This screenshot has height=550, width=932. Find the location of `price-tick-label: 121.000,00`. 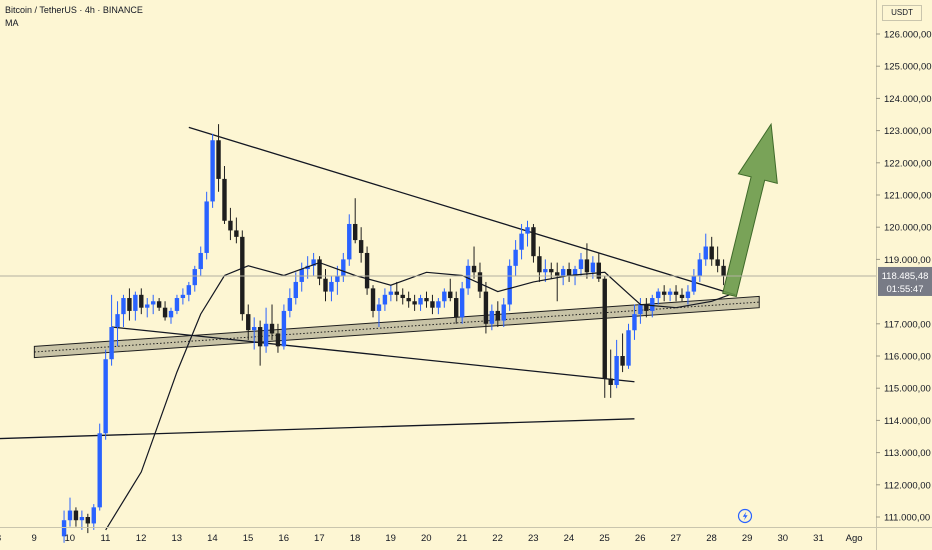

price-tick-label: 121.000,00 is located at coordinates (908, 196).